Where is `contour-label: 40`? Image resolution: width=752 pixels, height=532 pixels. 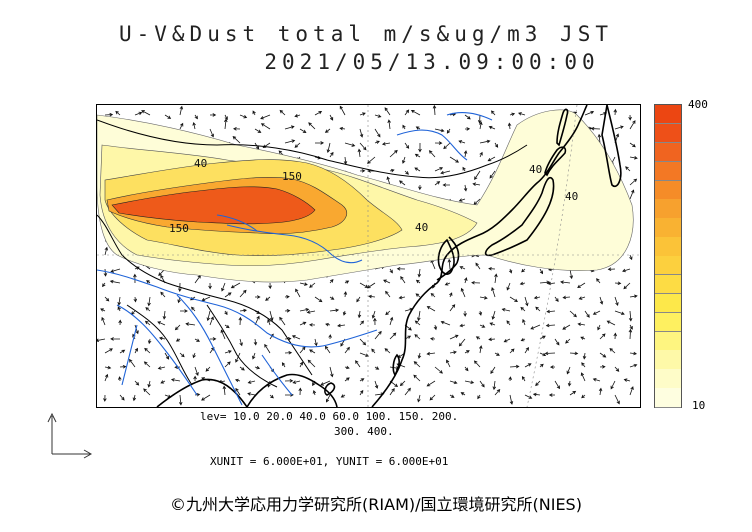 contour-label: 40 is located at coordinates (571, 196).